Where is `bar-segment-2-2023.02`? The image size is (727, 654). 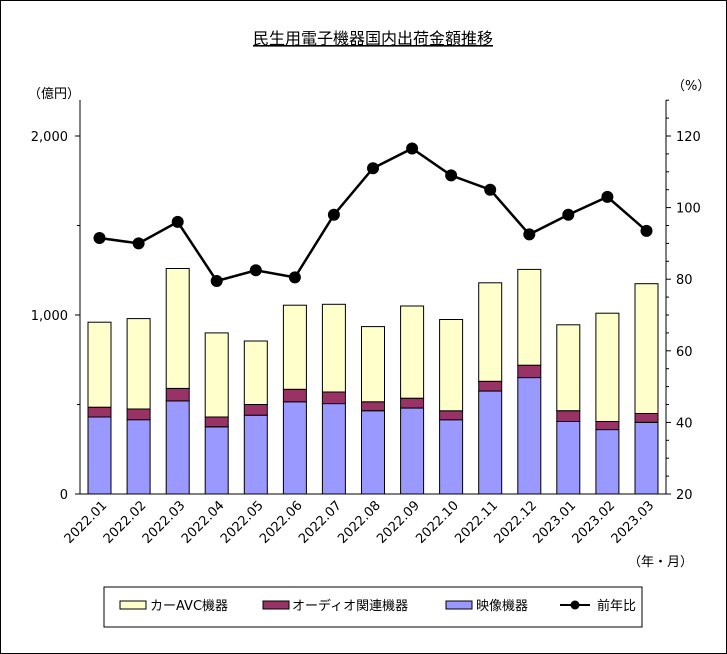 bar-segment-2-2023.02 is located at coordinates (607, 367).